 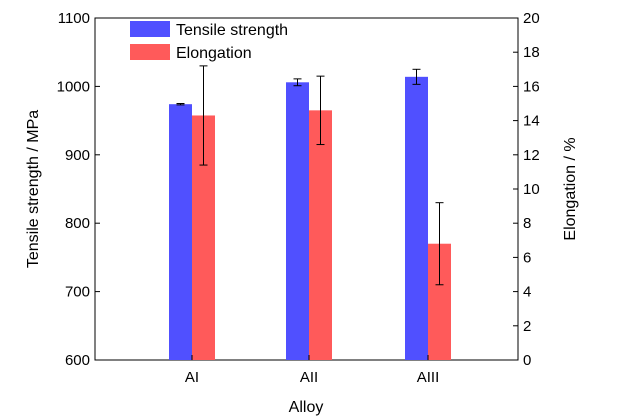 What do you see at coordinates (527, 360) in the screenshot?
I see `y2-tick-label-0: 0` at bounding box center [527, 360].